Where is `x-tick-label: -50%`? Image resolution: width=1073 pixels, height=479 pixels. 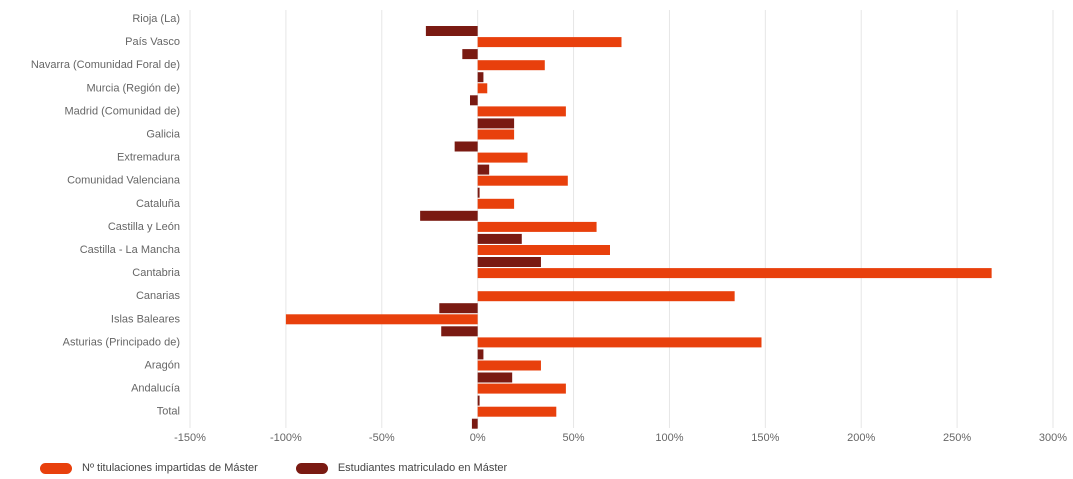
x-tick-label: -50% is located at coordinates (382, 438).